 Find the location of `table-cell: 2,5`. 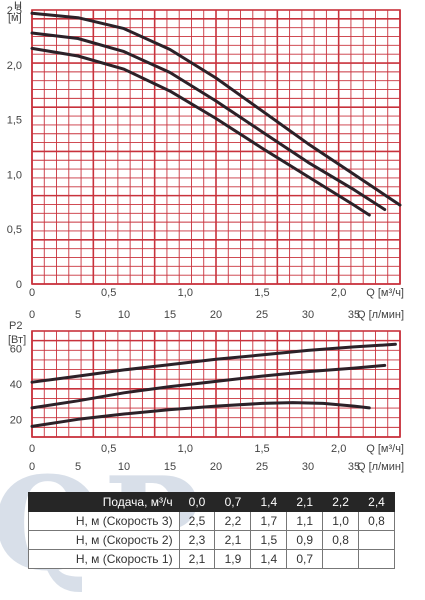

table-cell: 2,5 is located at coordinates (197, 521).